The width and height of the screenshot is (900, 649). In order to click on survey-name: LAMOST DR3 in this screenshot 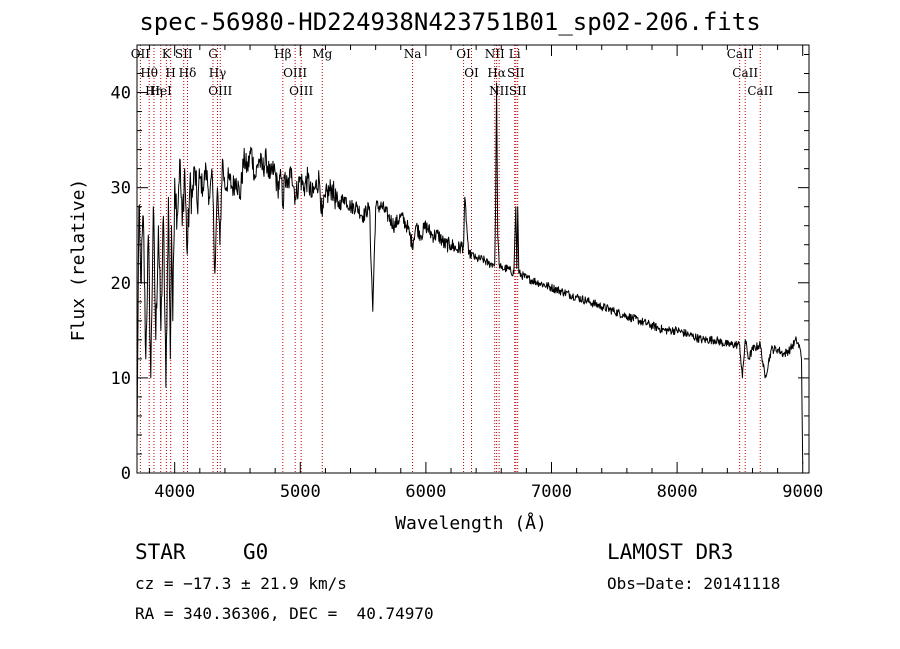, I will do `click(670, 552)`.